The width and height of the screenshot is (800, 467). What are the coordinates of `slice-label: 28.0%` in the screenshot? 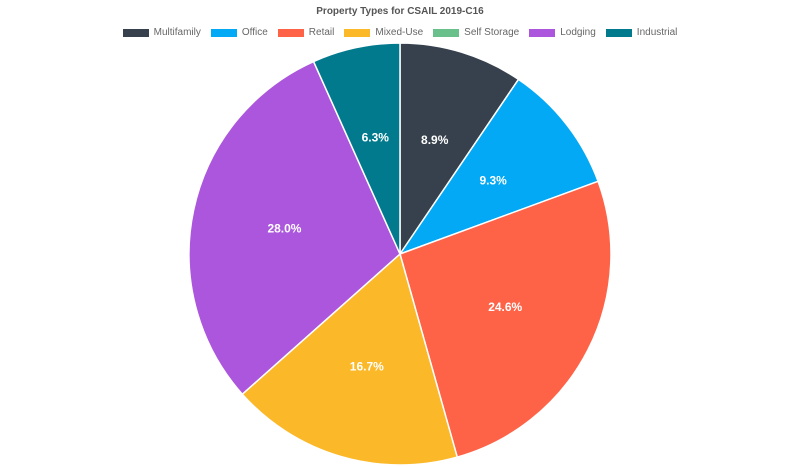 It's located at (284, 228).